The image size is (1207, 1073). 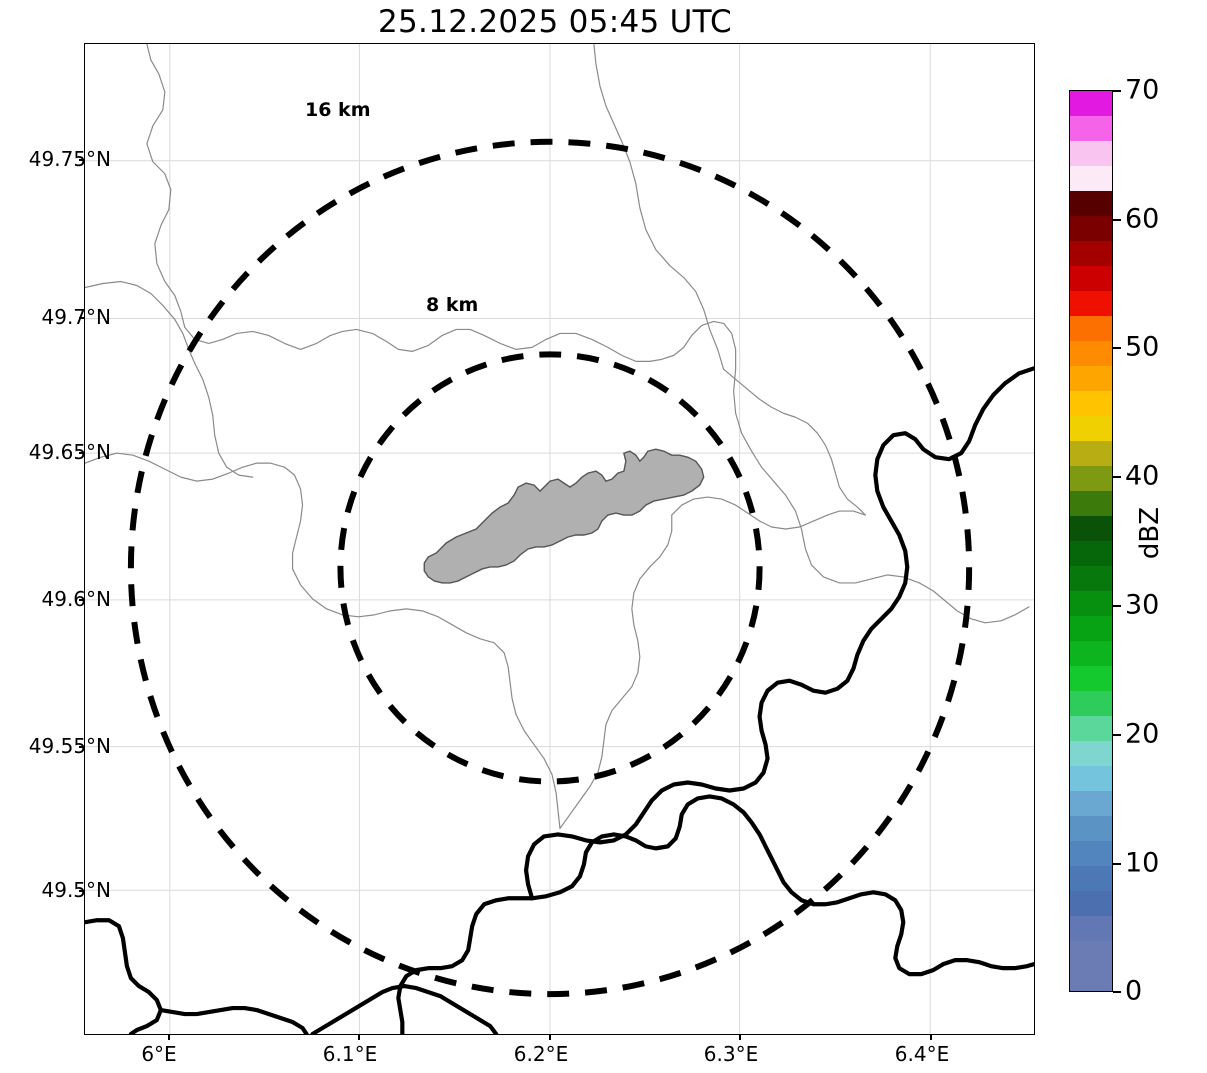 I want to click on range-ring-label-16km: 16 km, so click(x=338, y=110).